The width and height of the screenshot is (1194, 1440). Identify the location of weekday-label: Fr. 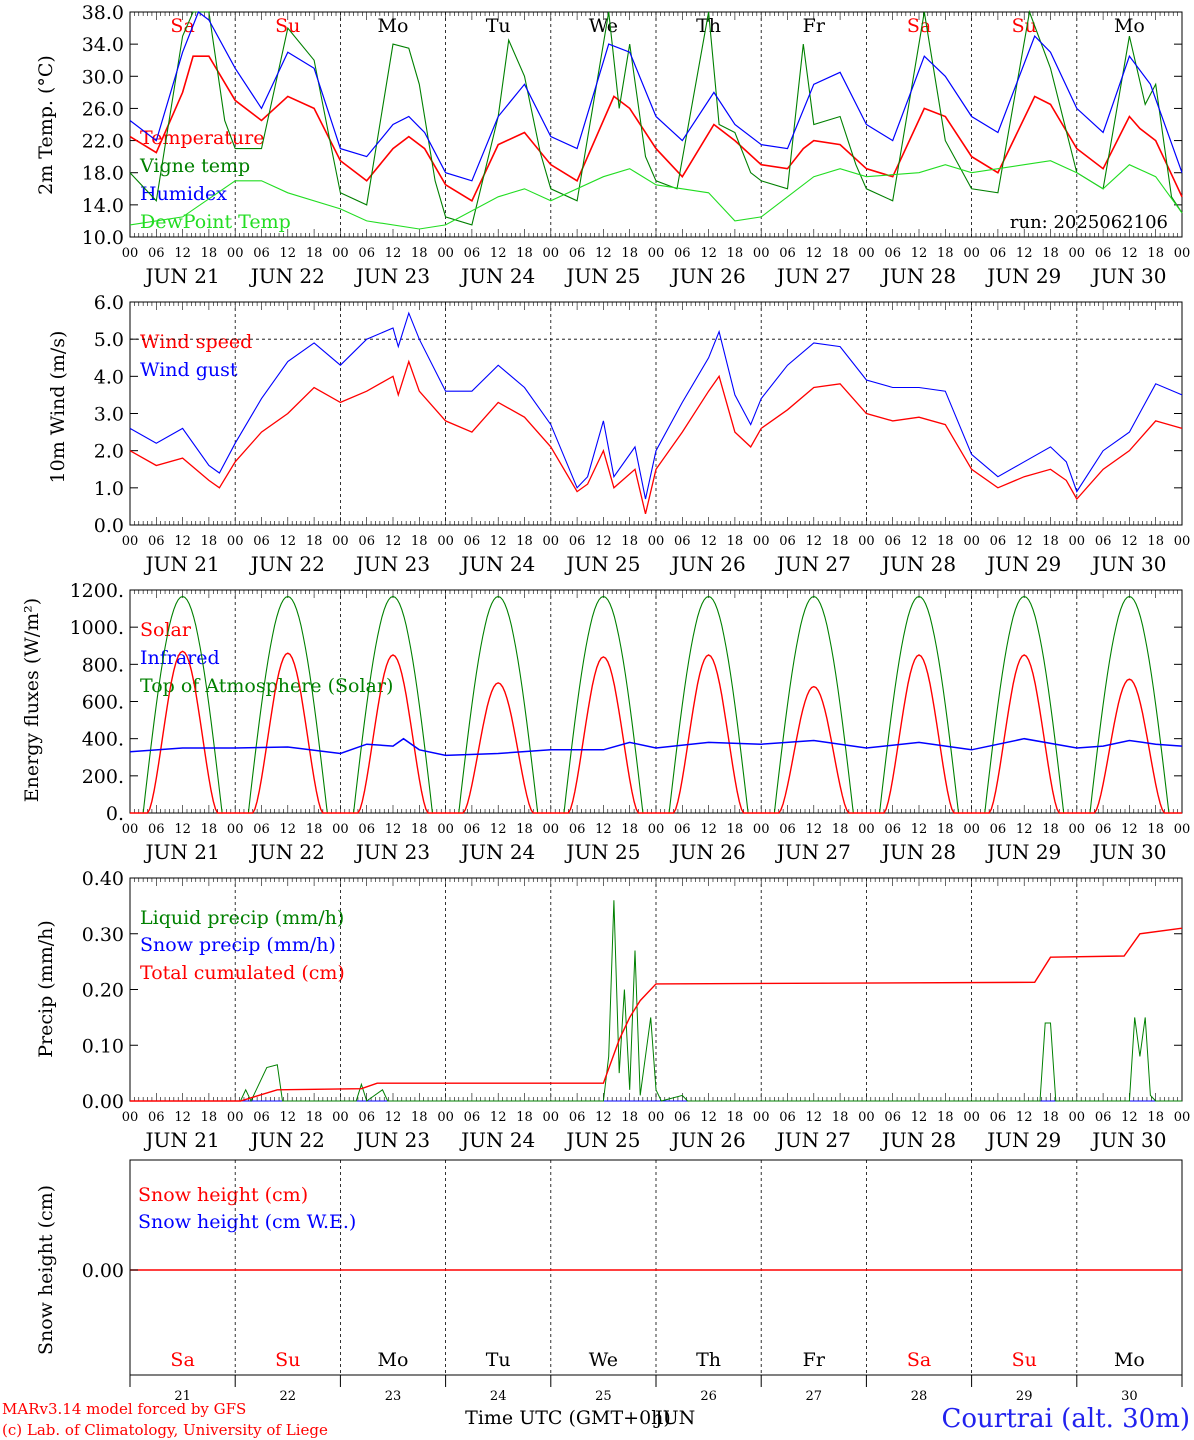
(814, 26).